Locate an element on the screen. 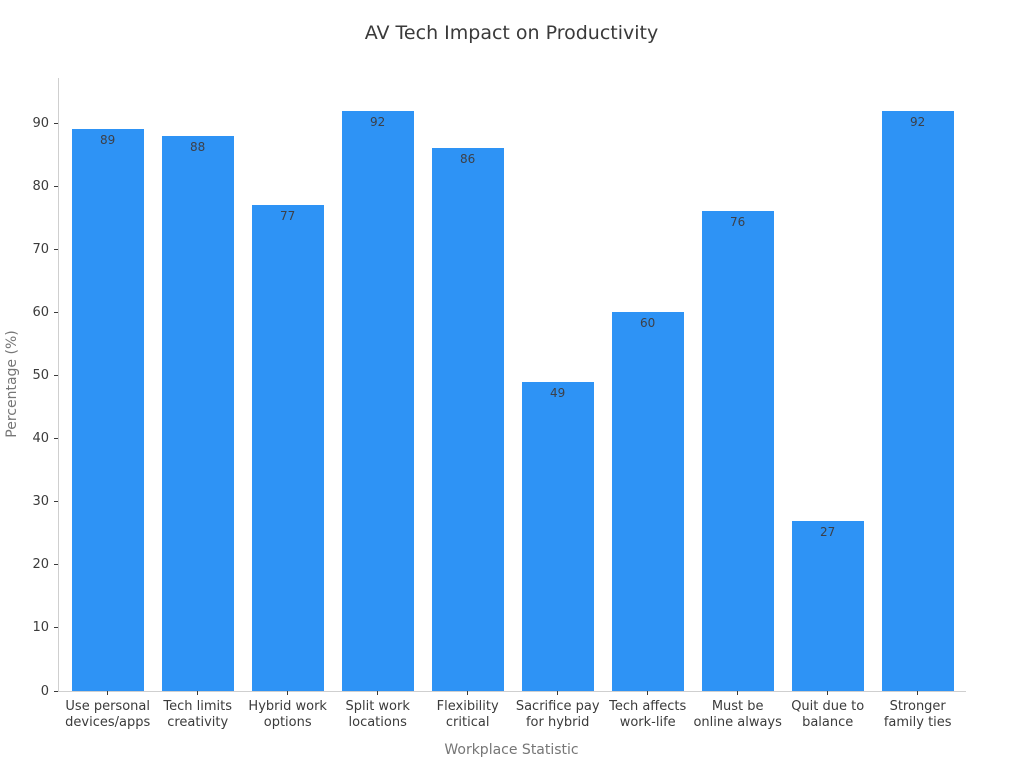  x-tick-label: Use personal devices/apps is located at coordinates (108, 714).